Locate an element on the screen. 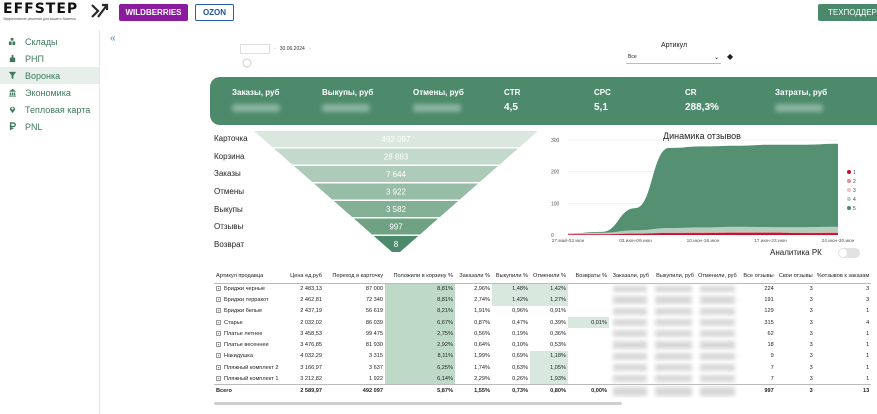  date-slider-handle is located at coordinates (247, 63).